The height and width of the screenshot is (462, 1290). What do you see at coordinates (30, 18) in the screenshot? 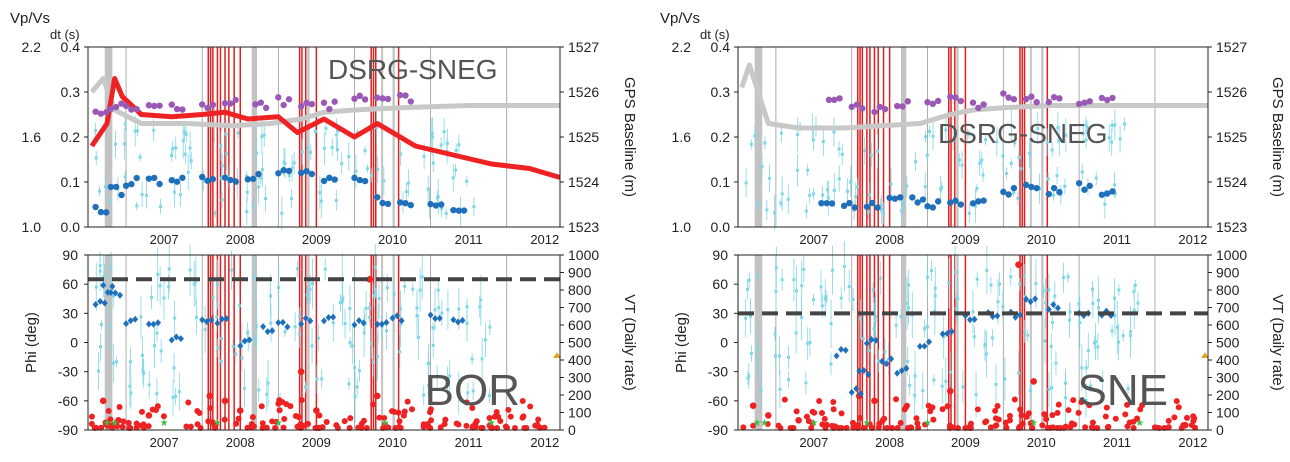
I see `vpvs-axis-label: Vp/Vs` at bounding box center [30, 18].